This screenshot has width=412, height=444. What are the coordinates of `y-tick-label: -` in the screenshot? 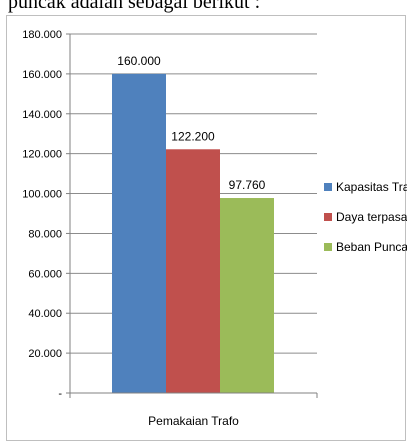 It's located at (60, 394).